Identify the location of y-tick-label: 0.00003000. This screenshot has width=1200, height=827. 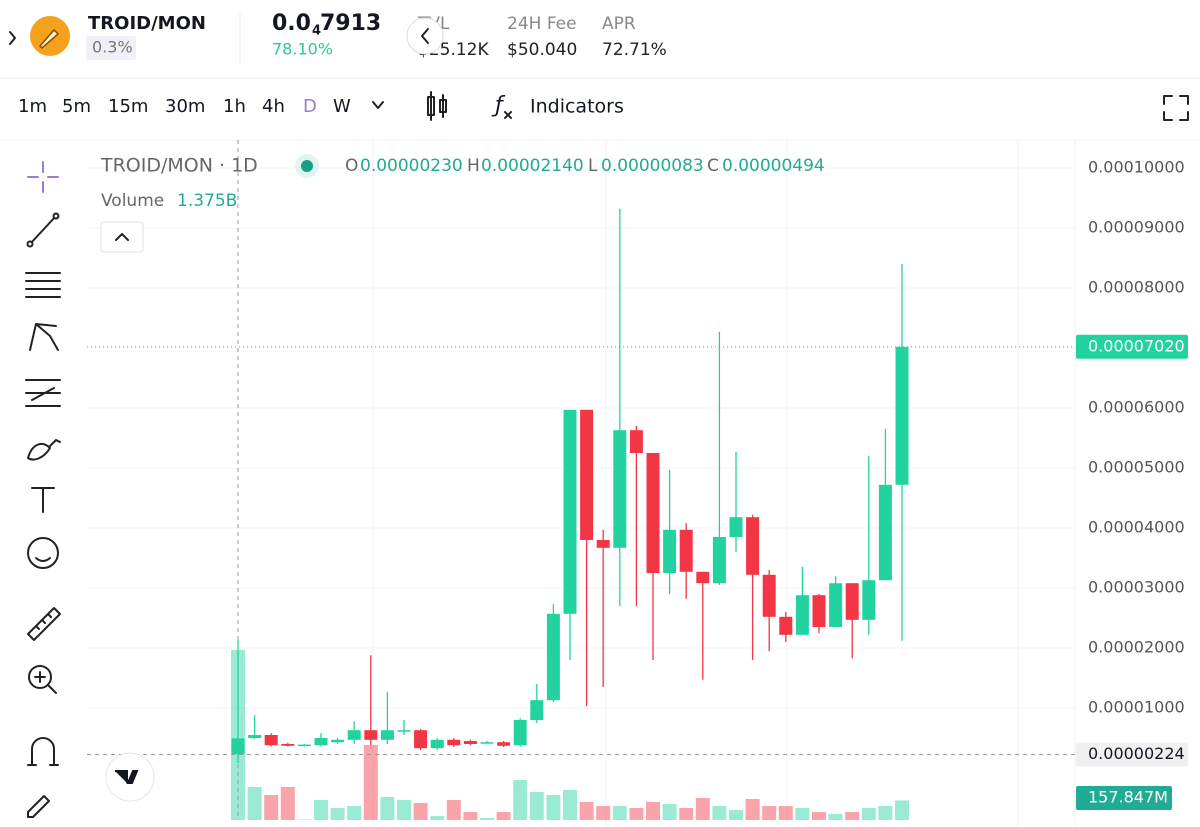
(1136, 587).